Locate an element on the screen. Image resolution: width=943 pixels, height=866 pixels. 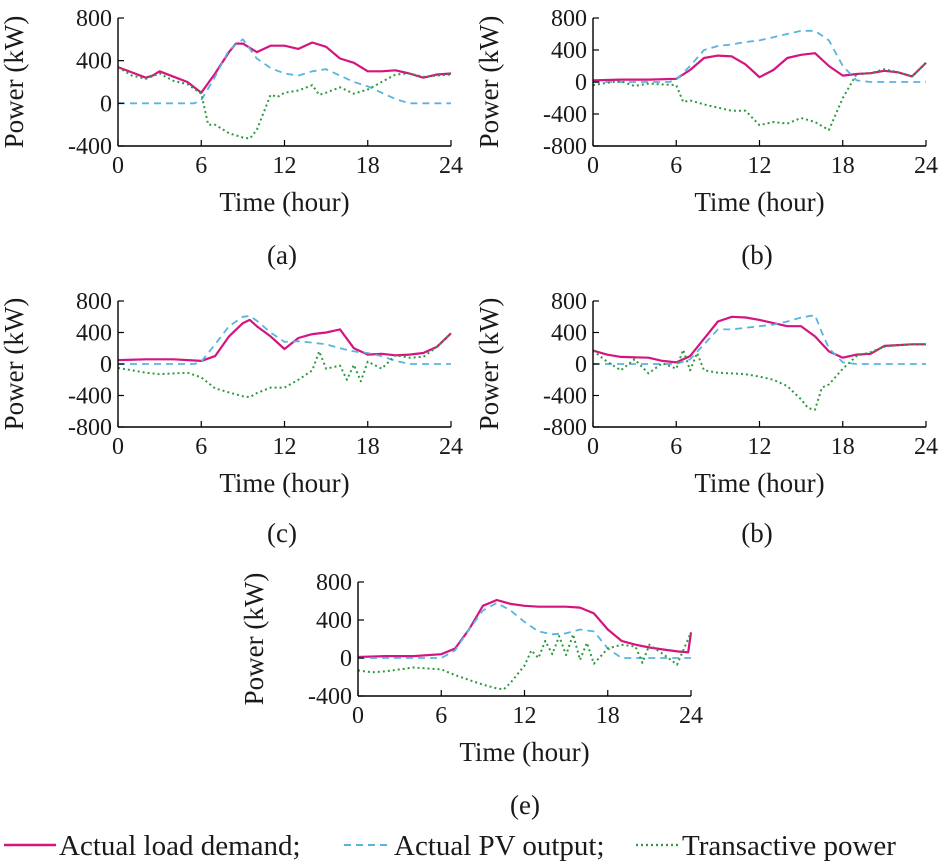
legend-label-pv-output: Actual PV output; is located at coordinates (499, 846).